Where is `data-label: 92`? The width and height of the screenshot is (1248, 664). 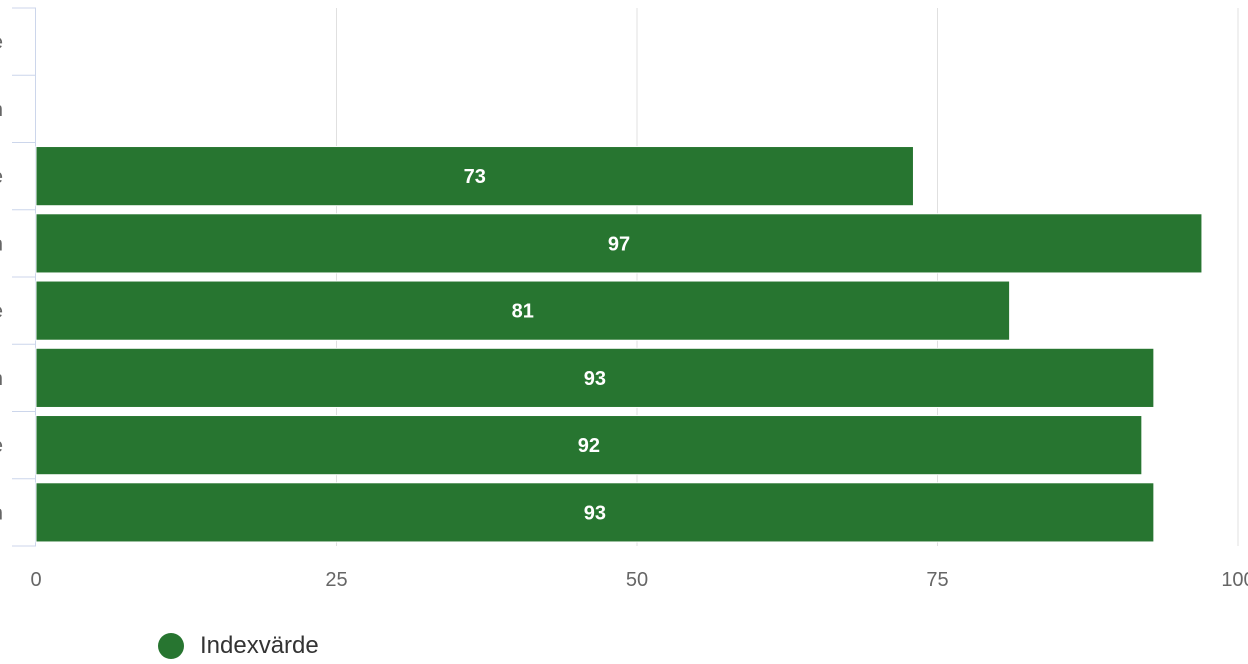
data-label: 92 is located at coordinates (589, 446).